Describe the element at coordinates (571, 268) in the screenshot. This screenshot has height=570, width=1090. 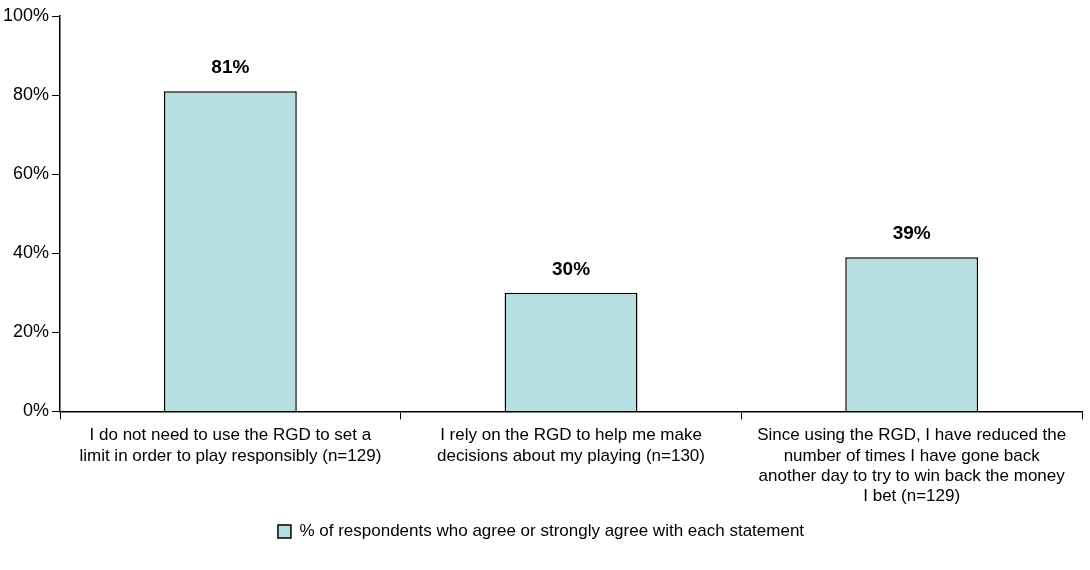
I see `text: 30%` at that location.